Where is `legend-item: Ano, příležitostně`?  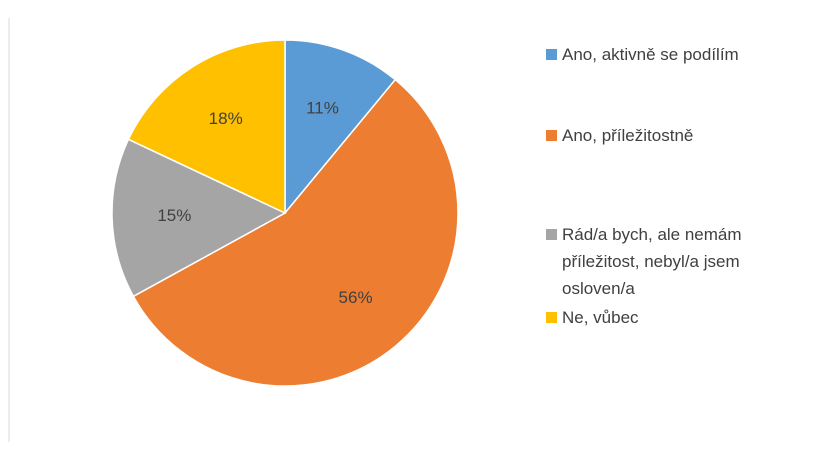 legend-item: Ano, příležitostně is located at coordinates (676, 135).